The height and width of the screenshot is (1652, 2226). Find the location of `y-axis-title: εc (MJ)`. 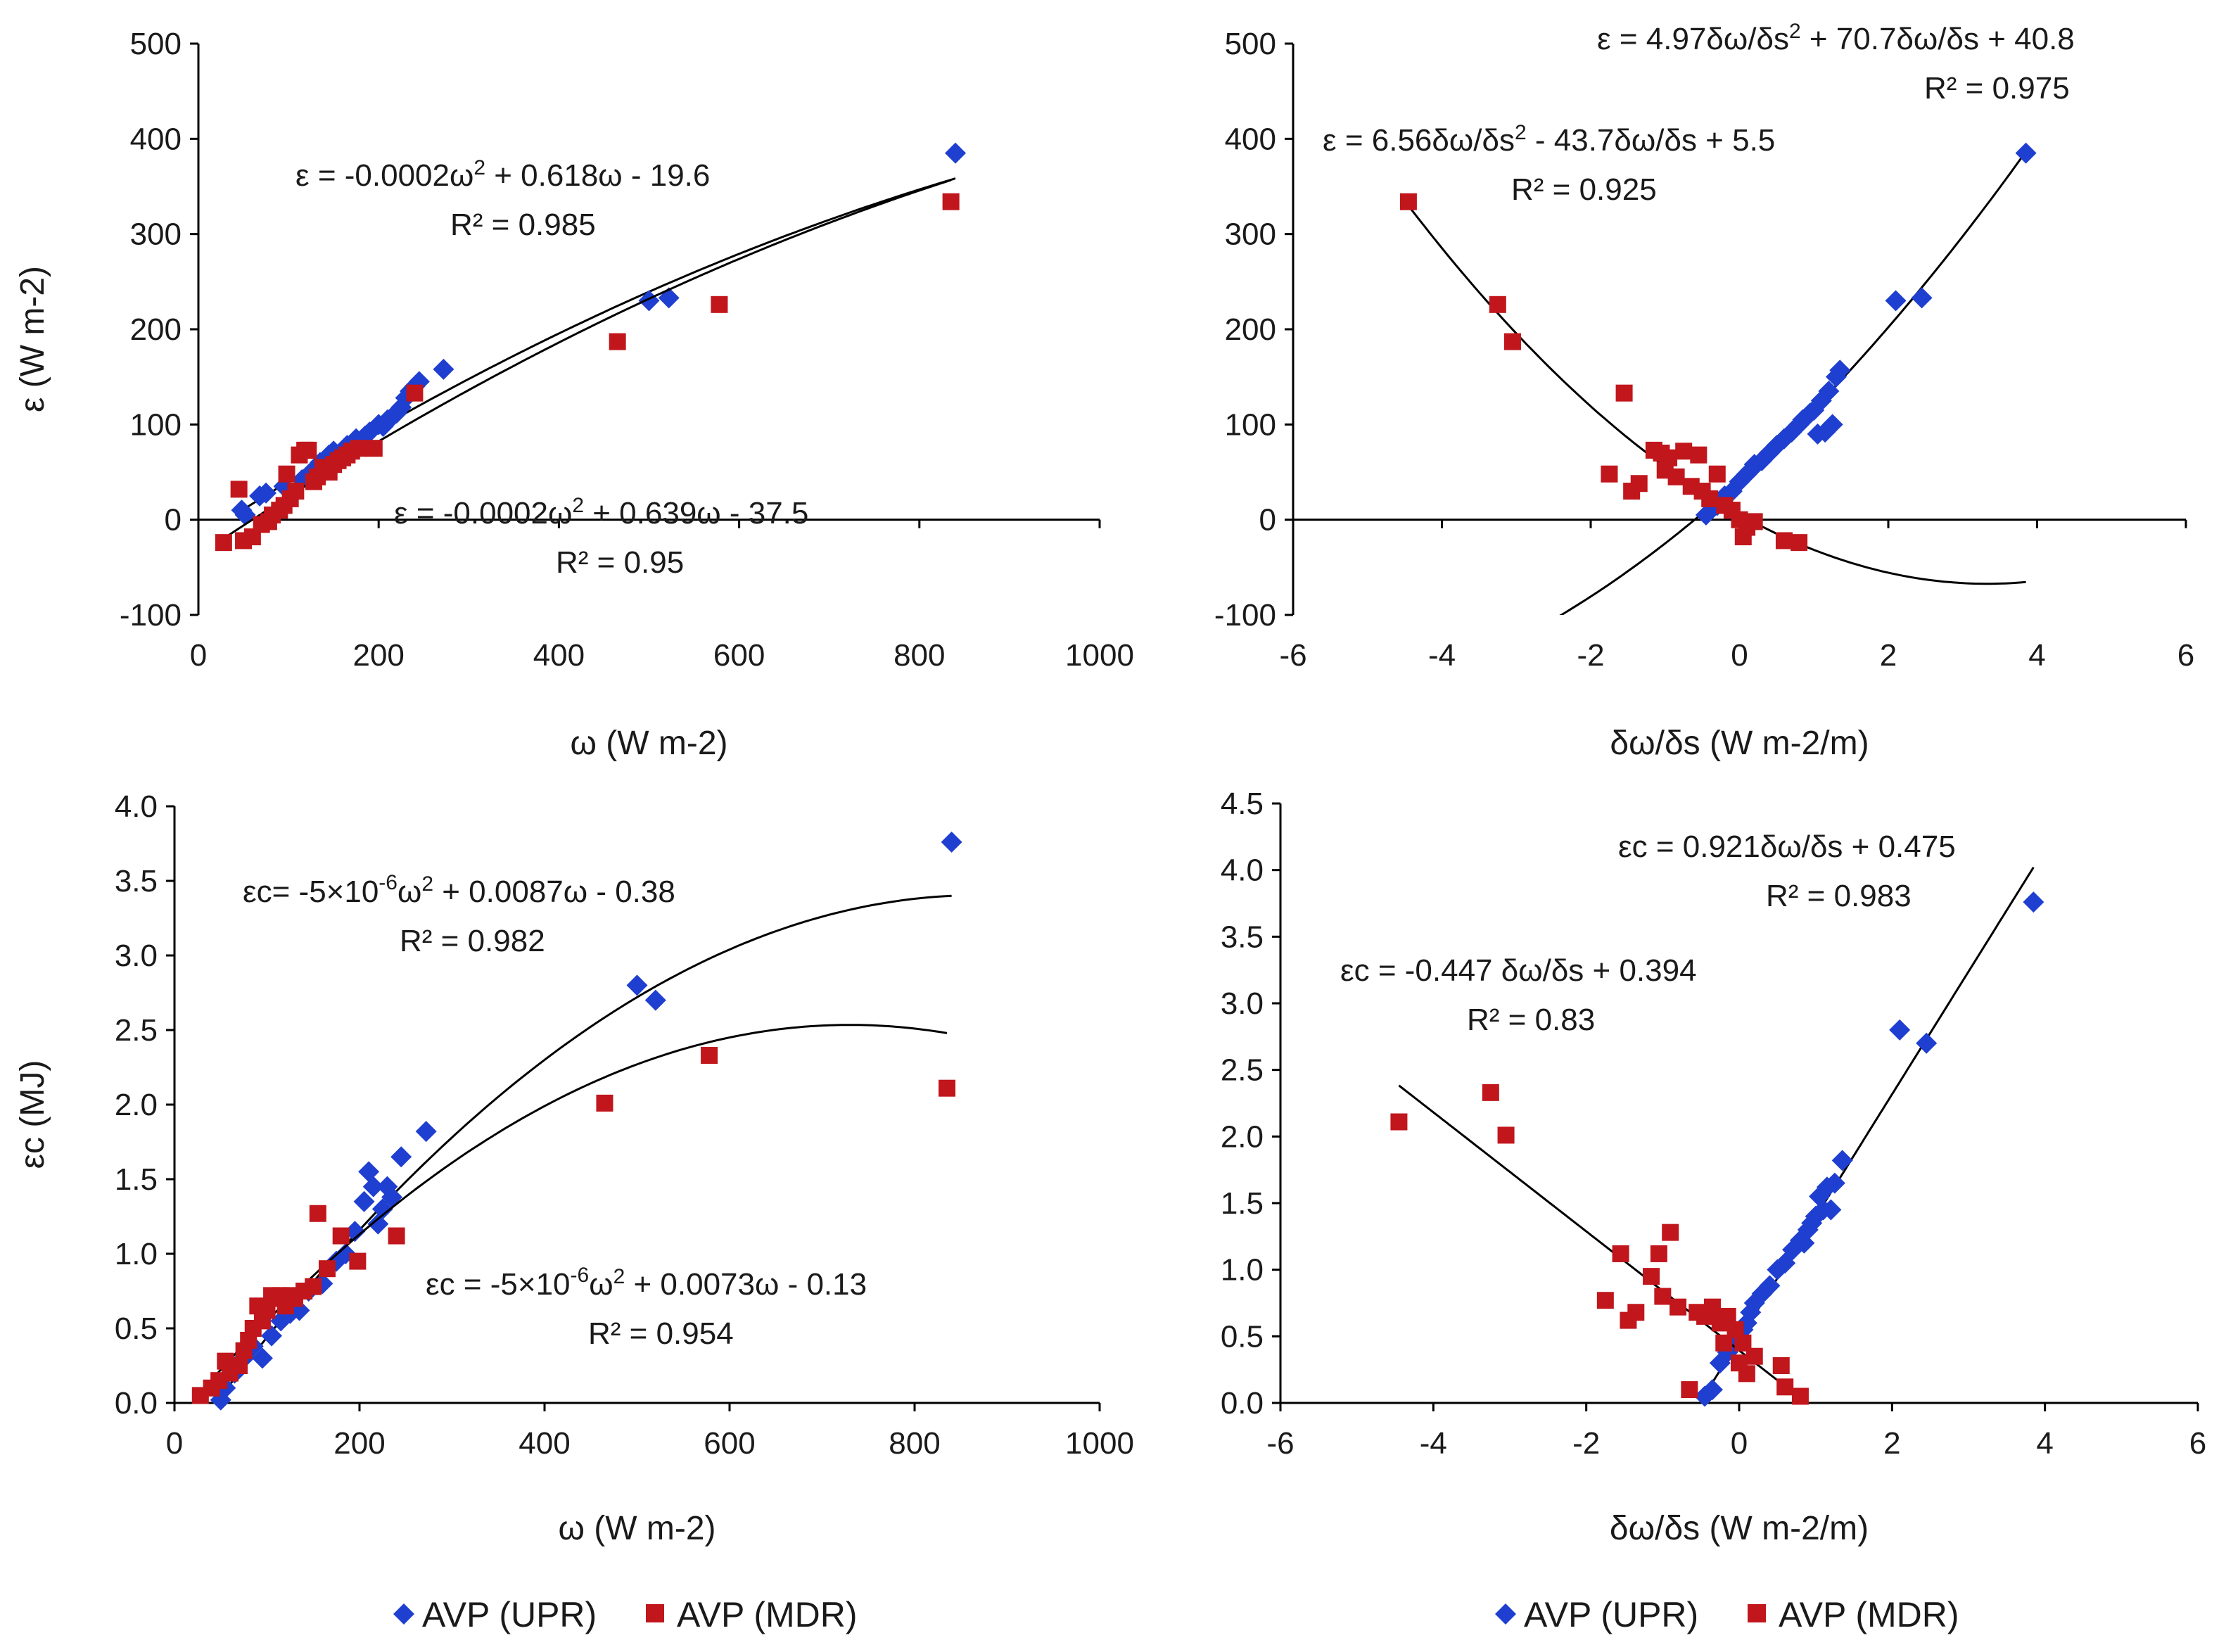

y-axis-title: εc (MJ) is located at coordinates (32, 1114).